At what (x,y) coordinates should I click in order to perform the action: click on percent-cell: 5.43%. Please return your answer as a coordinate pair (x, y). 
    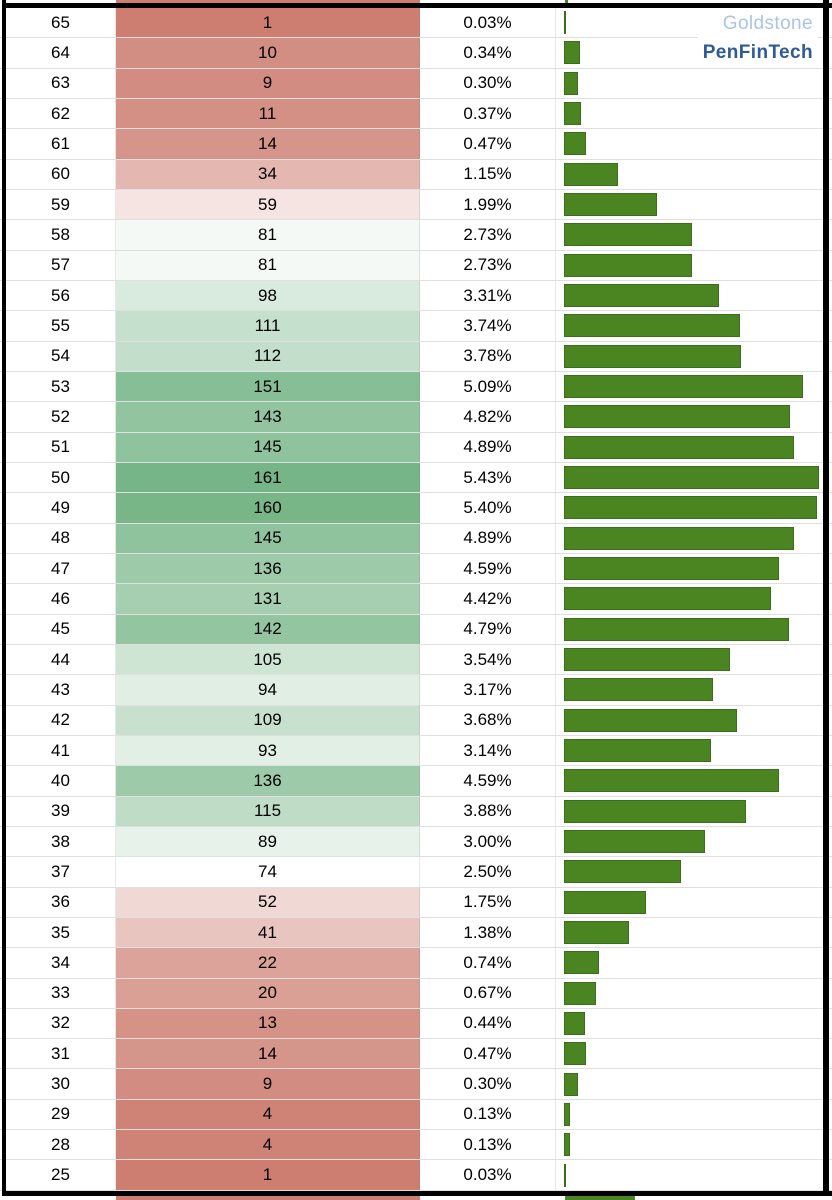
    Looking at the image, I should click on (488, 477).